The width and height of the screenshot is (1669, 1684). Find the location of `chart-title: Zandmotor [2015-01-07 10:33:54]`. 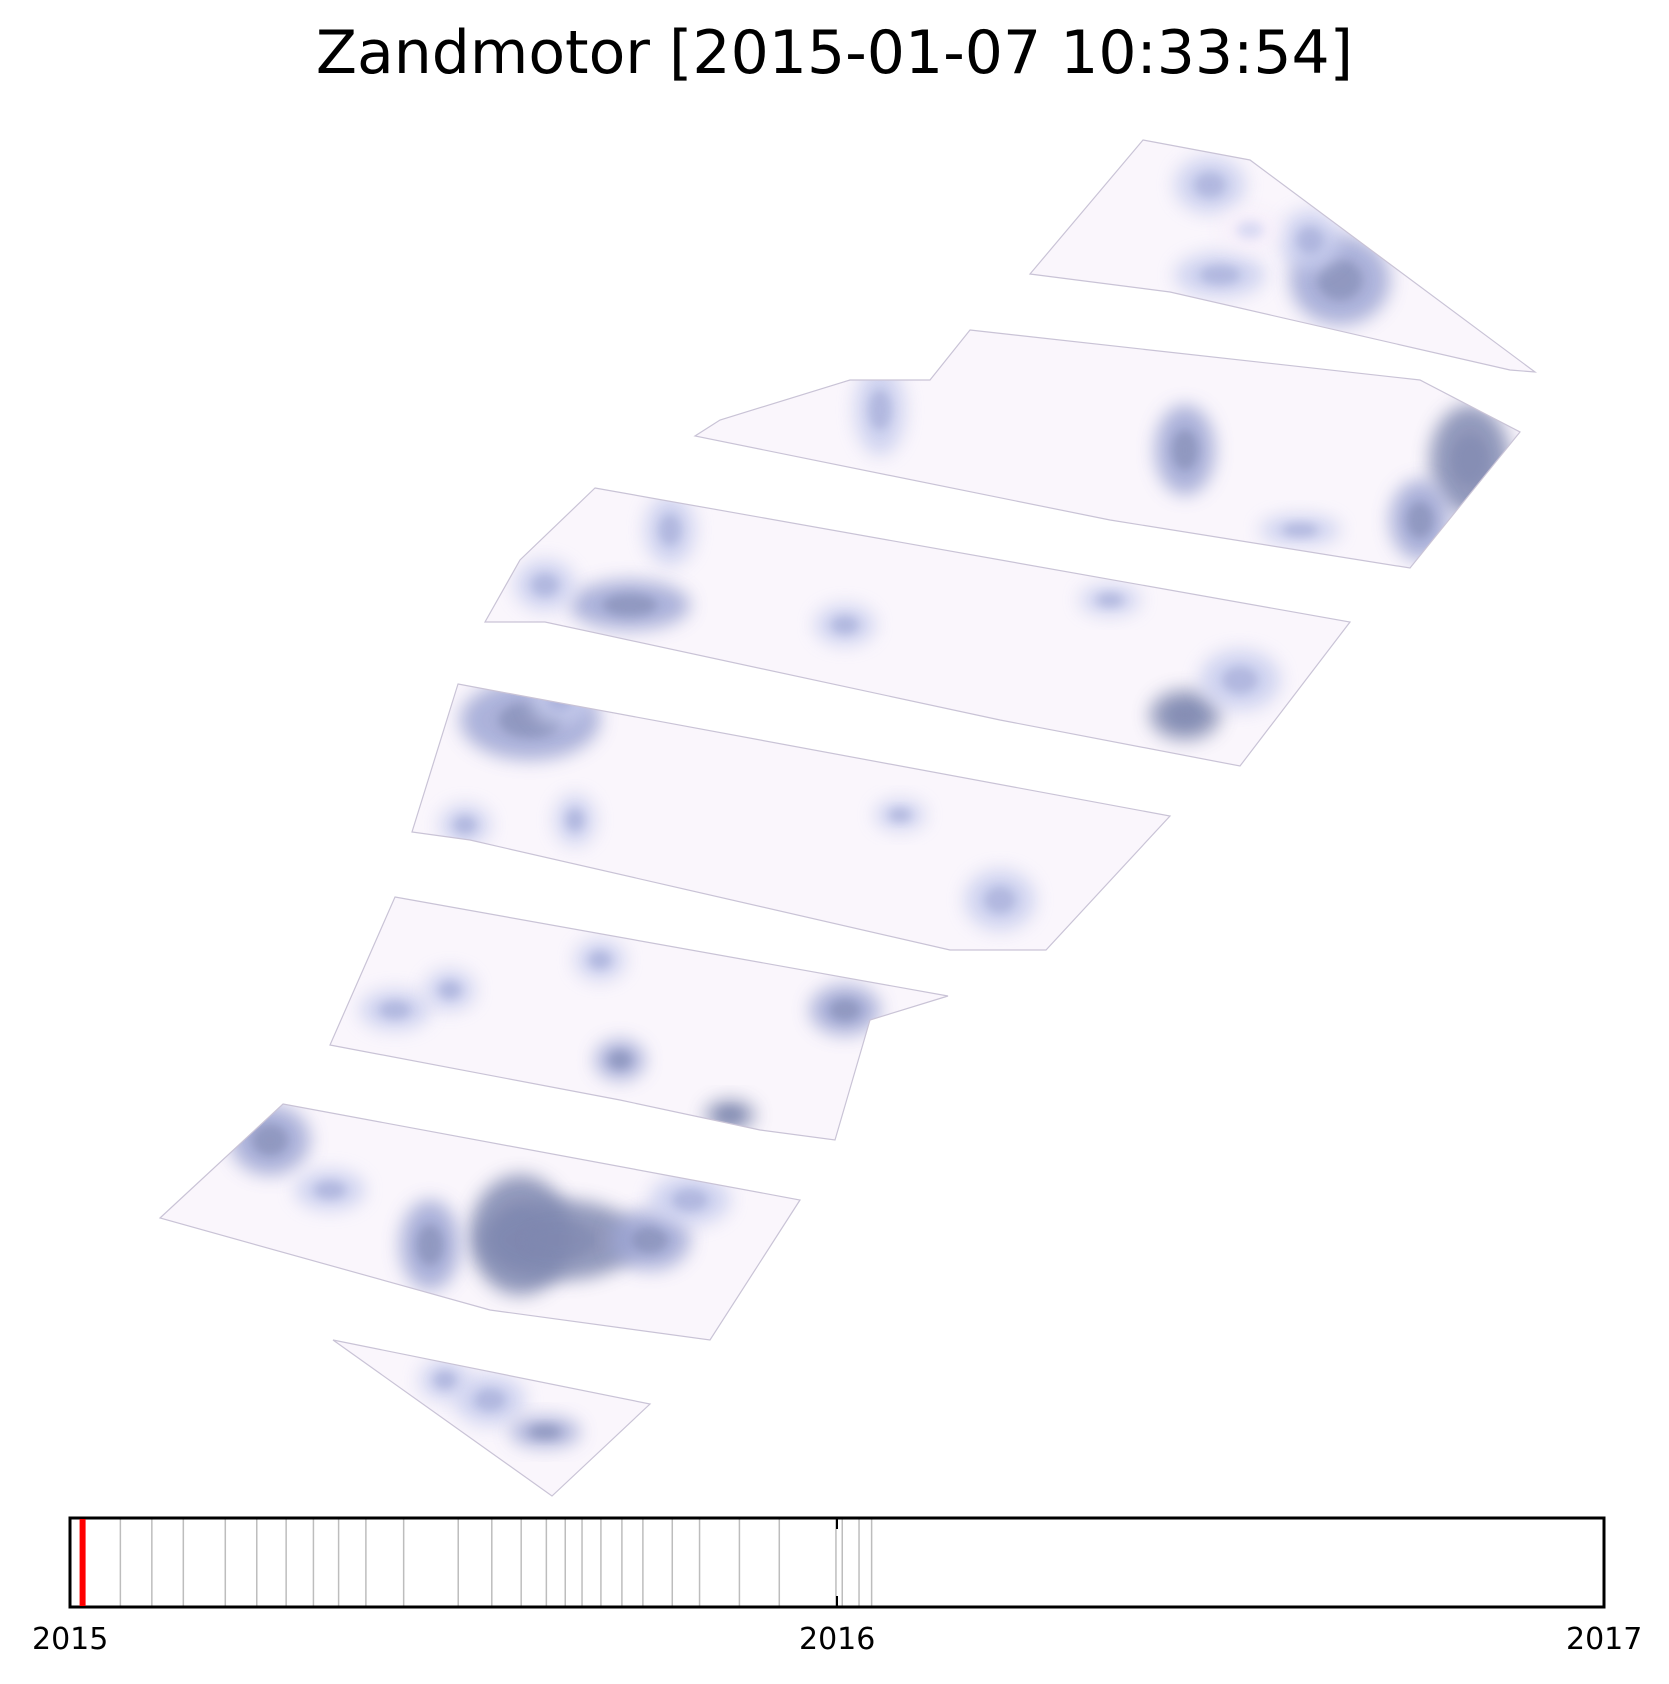

chart-title: Zandmotor [2015-01-07 10:33:54] is located at coordinates (834, 53).